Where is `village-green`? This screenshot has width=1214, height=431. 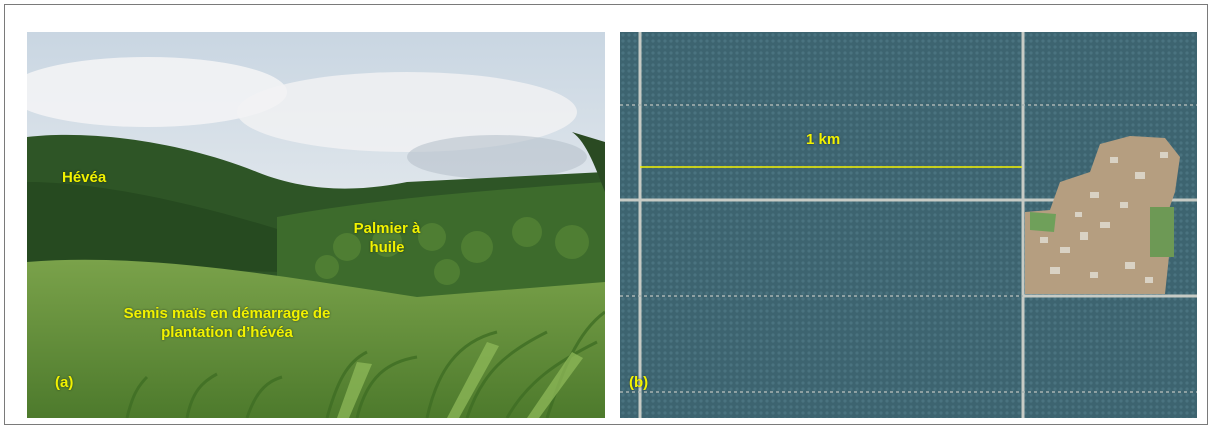 village-green is located at coordinates (1043, 222).